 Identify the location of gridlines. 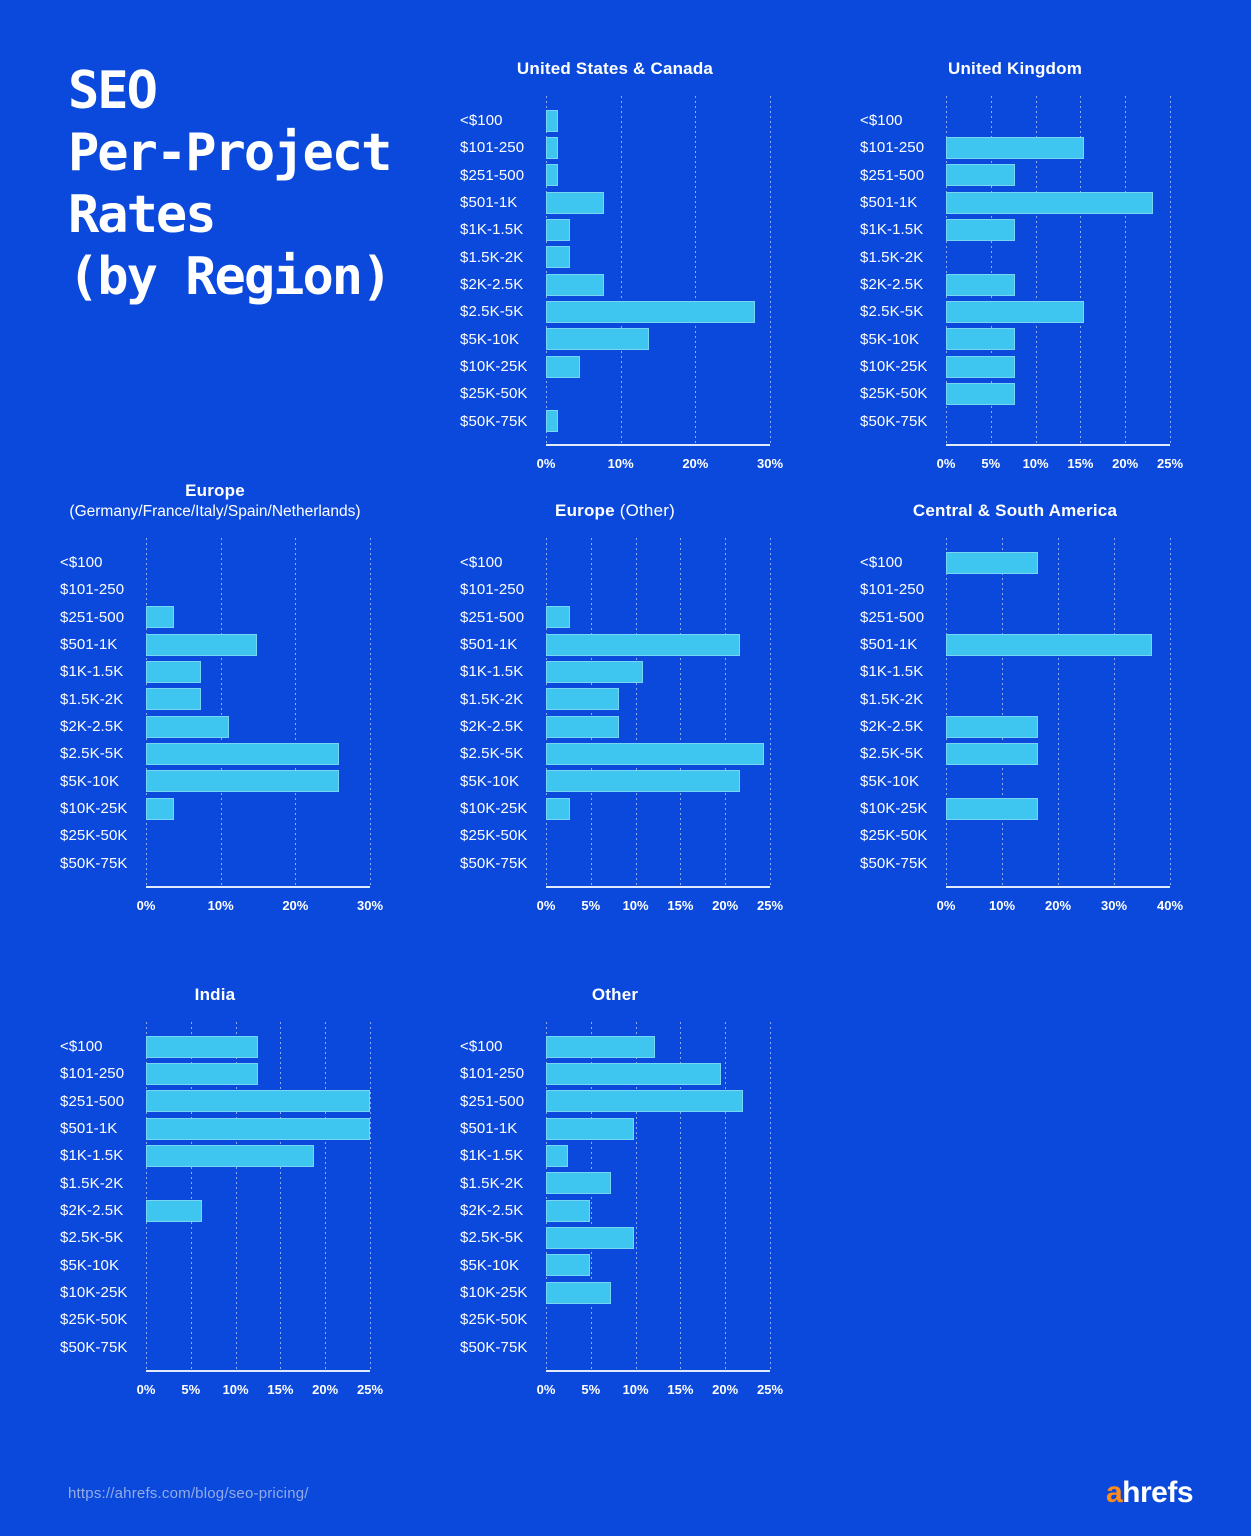
(258, 713).